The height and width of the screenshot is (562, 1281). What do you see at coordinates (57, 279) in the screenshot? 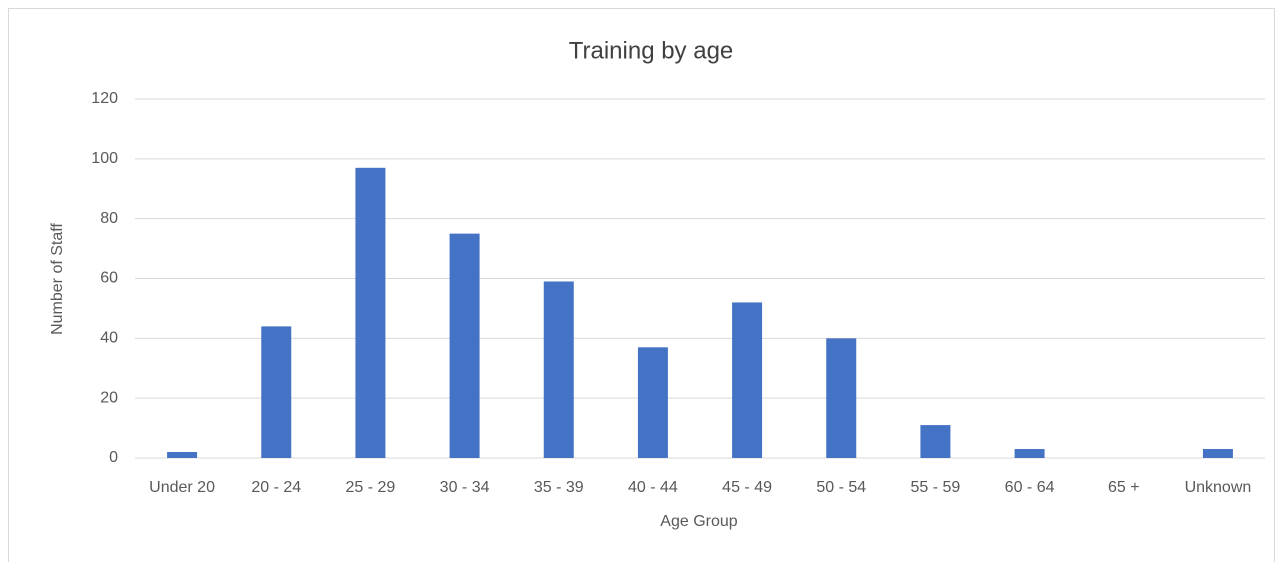
I see `y-axis-label: Number of Staff` at bounding box center [57, 279].